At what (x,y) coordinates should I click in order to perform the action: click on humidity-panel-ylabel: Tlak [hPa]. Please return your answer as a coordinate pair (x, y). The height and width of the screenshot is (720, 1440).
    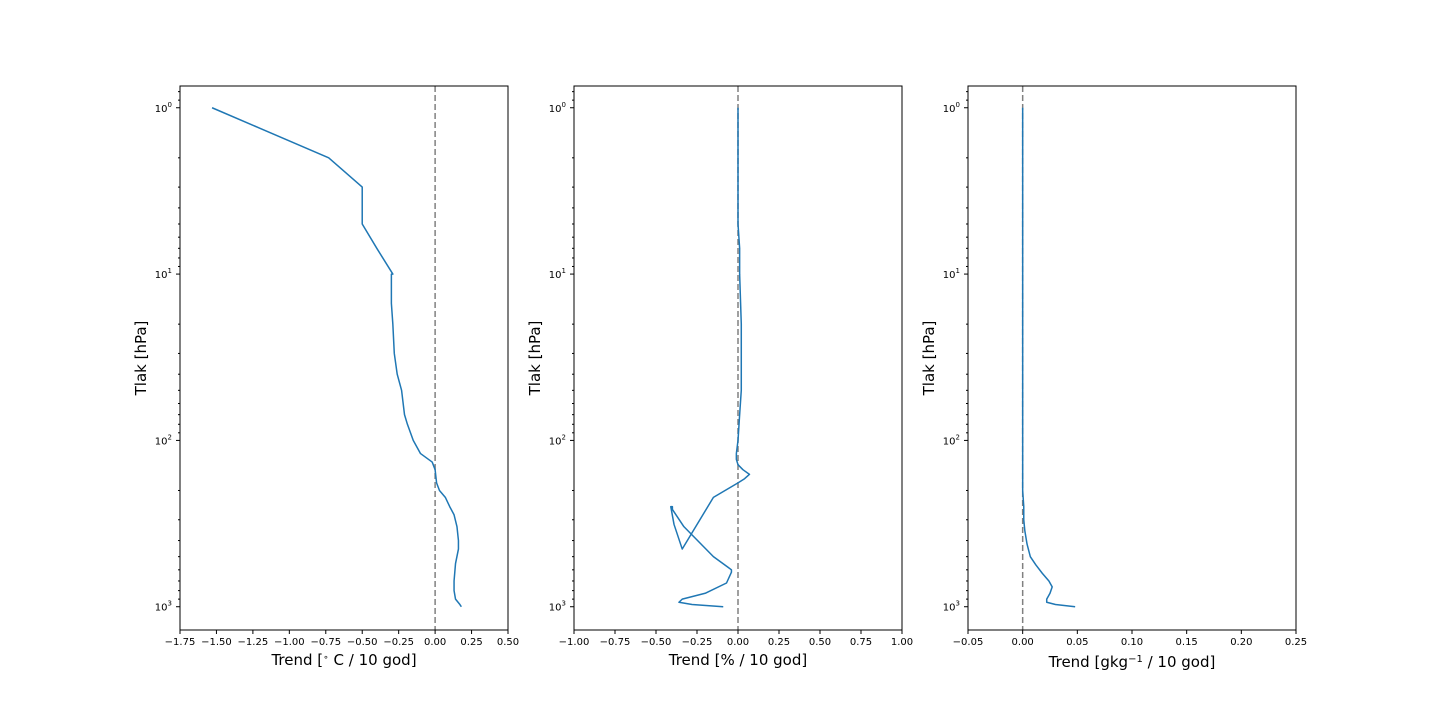
    Looking at the image, I should click on (535, 359).